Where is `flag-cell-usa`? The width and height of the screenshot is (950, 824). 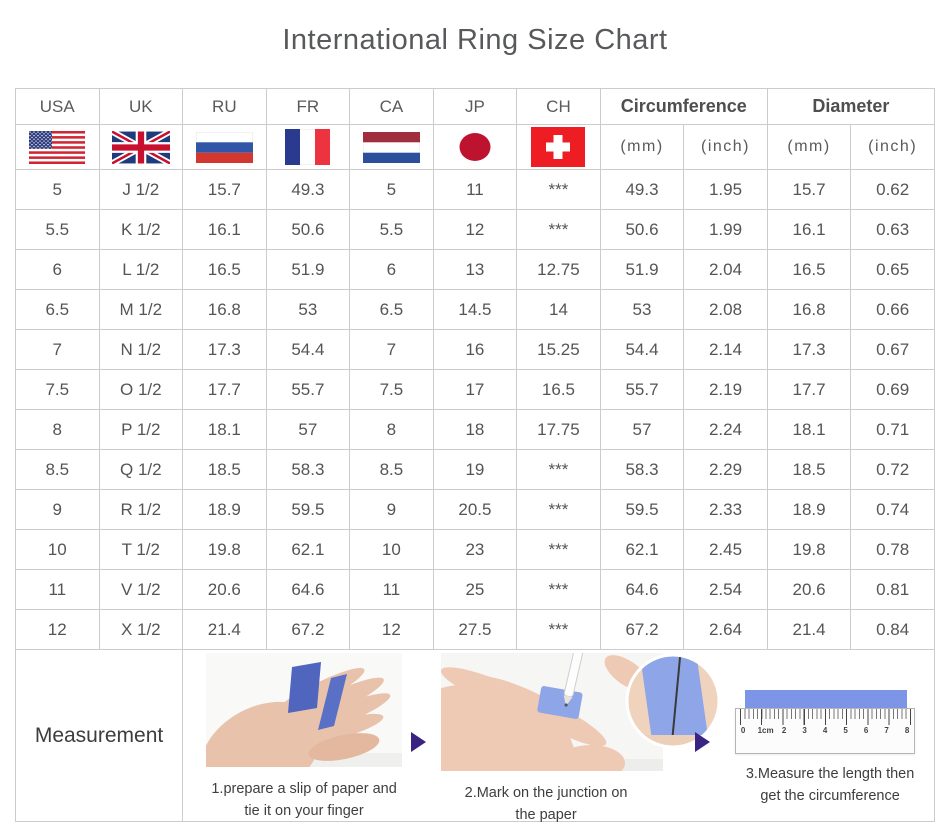 flag-cell-usa is located at coordinates (57, 147).